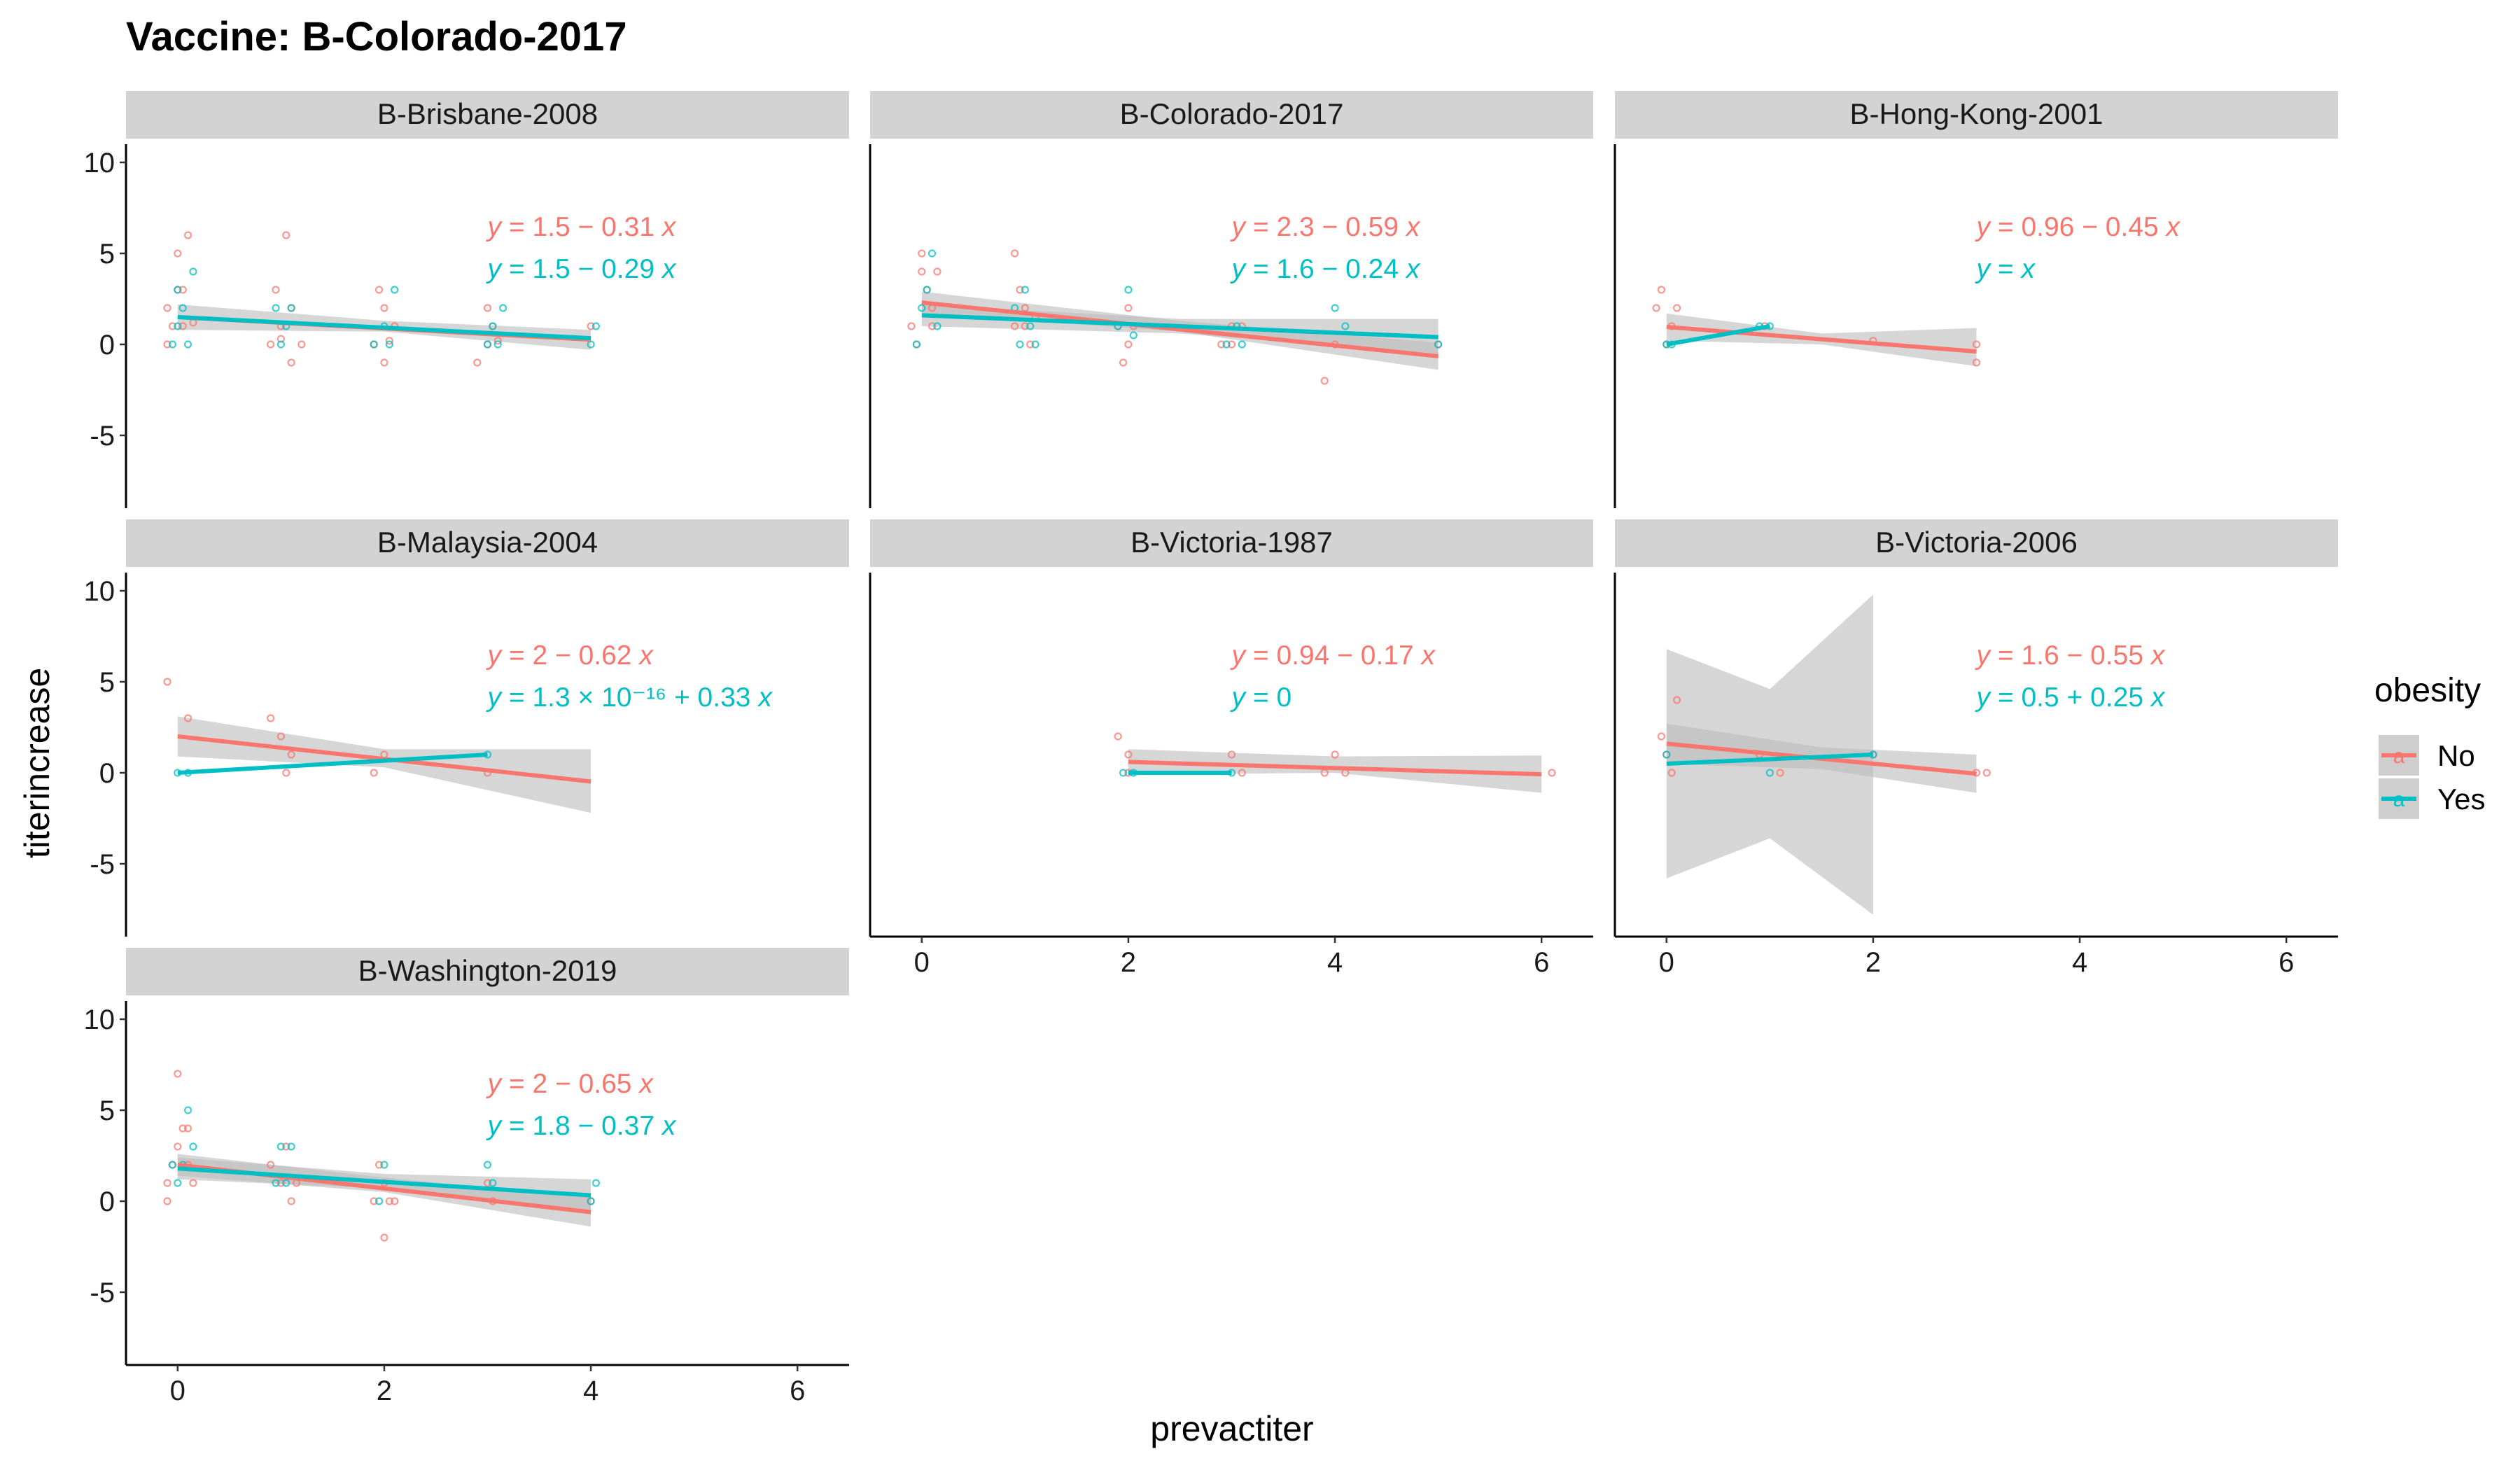 The width and height of the screenshot is (2520, 1470). Describe the element at coordinates (1128, 962) in the screenshot. I see `x-tick-label: 2` at that location.